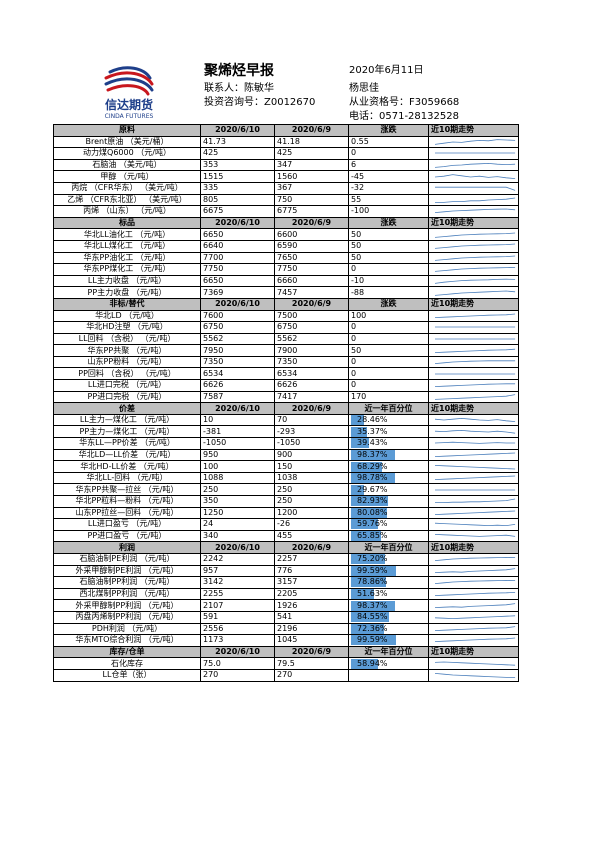  I want to click on percentile-bar-wrap: 65.85%, so click(388, 536).